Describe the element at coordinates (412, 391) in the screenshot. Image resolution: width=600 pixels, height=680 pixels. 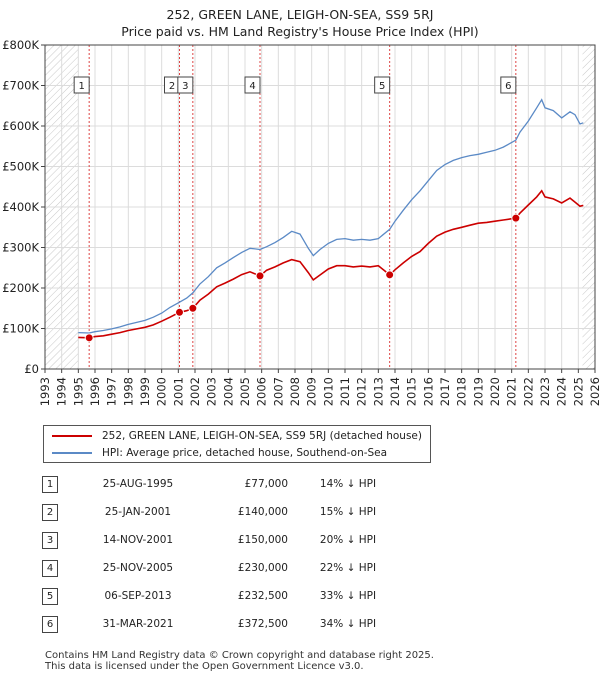
I see `x-tick-label: 2015` at that location.